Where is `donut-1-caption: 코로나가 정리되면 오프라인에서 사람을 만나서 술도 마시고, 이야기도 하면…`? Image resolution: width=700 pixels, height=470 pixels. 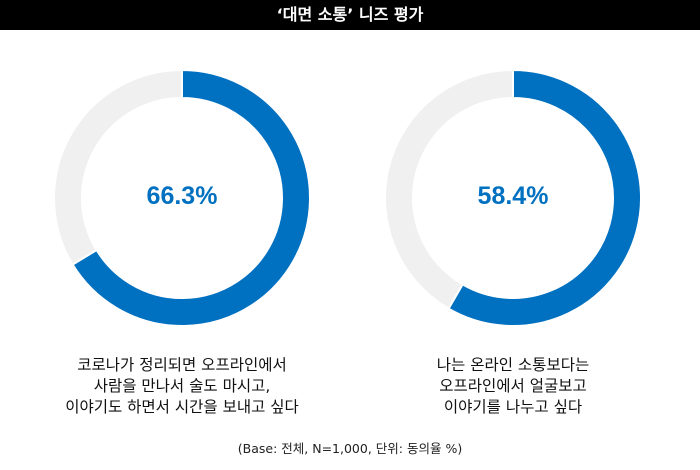 donut-1-caption: 코로나가 정리되면 오프라인에서 사람을 만나서 술도 마시고, 이야기도 하면… is located at coordinates (182, 386).